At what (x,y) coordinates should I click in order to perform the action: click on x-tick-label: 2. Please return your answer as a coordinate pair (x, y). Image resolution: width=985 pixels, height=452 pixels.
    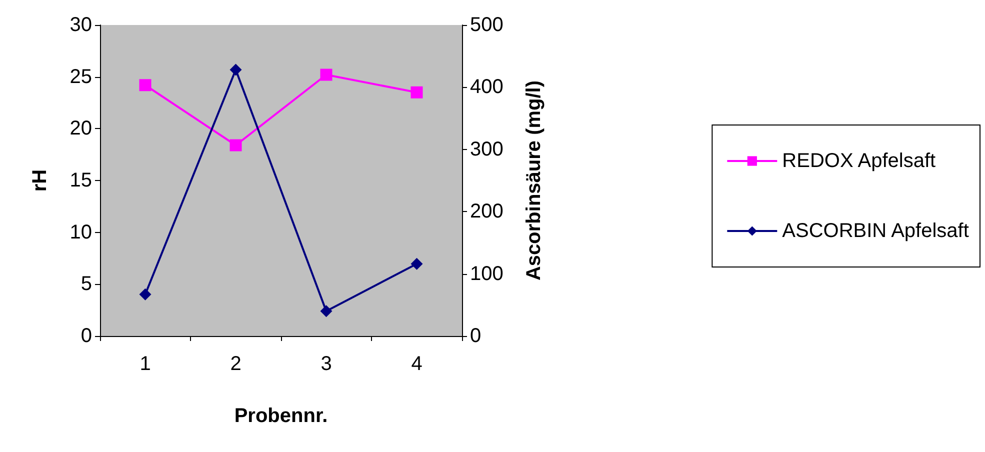
    Looking at the image, I should click on (236, 364).